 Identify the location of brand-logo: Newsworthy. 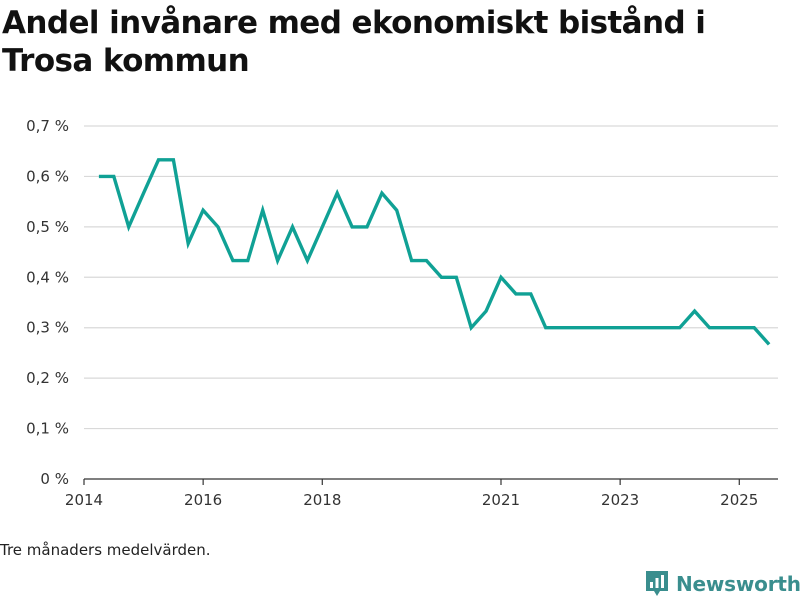
(722, 584).